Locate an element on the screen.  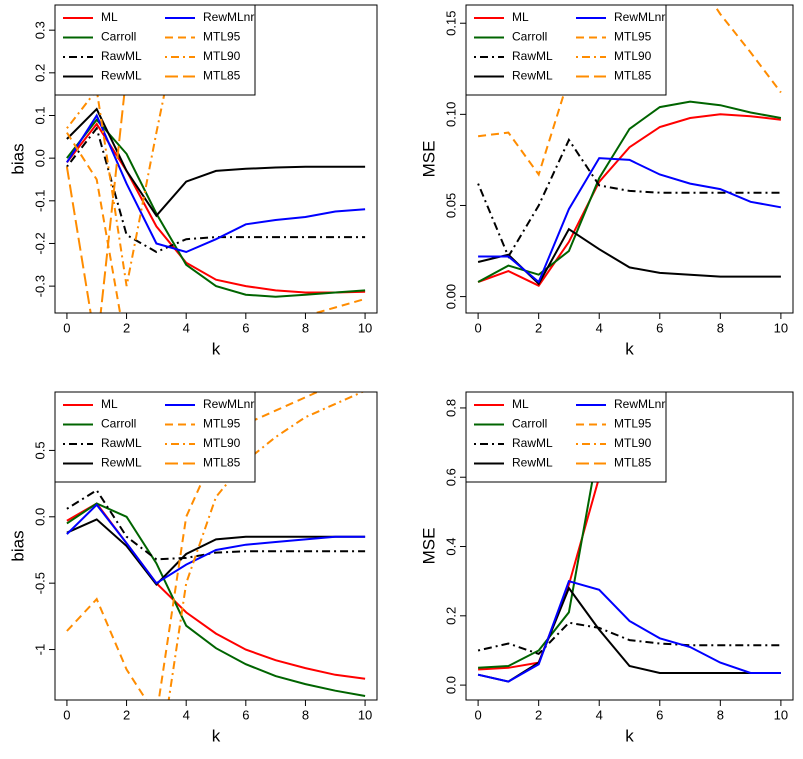
y-tick-label: -0.2 is located at coordinates (39, 243).